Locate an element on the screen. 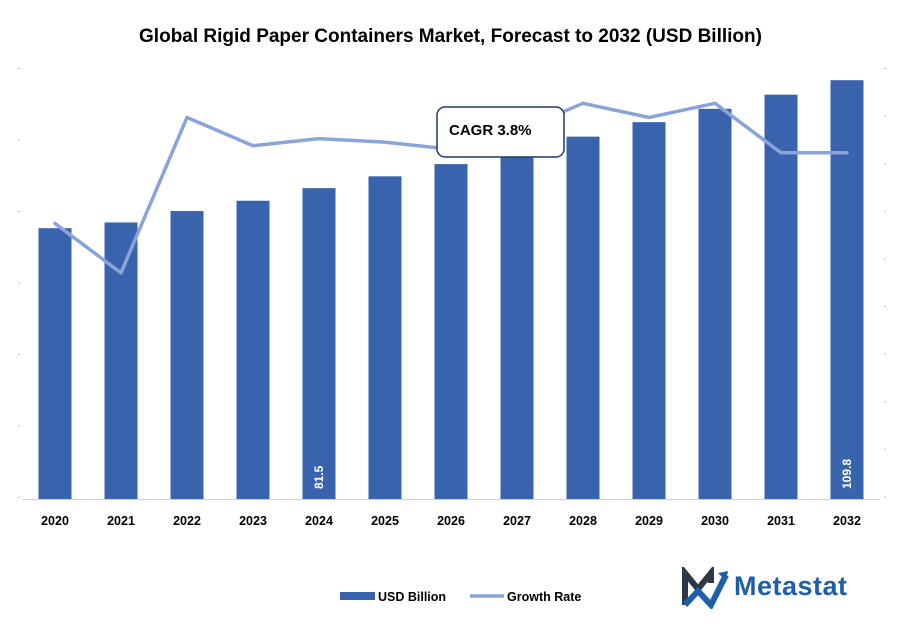 This screenshot has width=901, height=630. cagr-callout-box is located at coordinates (500, 132).